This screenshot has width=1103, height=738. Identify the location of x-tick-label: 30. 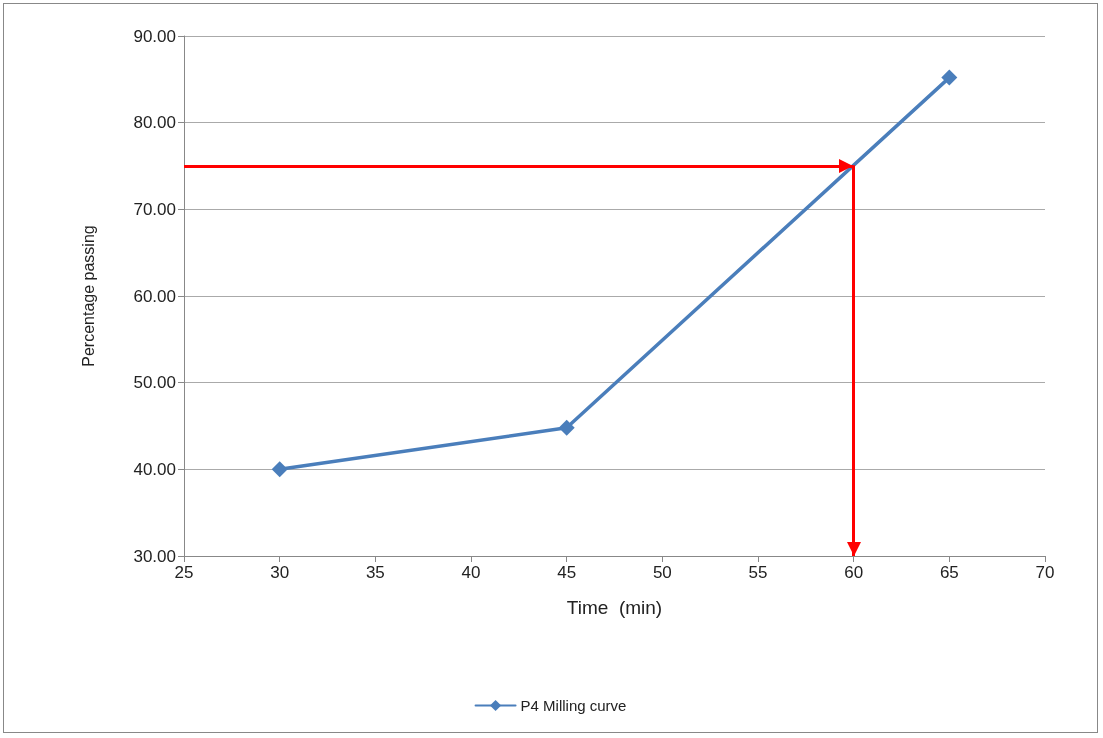
(280, 572).